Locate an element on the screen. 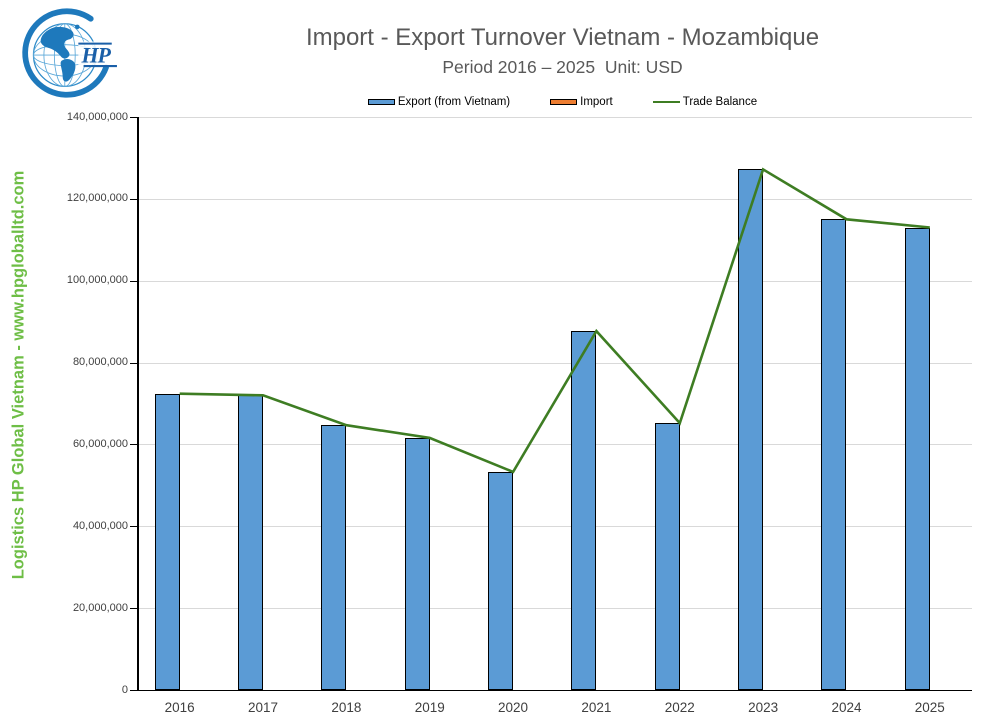 The height and width of the screenshot is (727, 999). y-axis-tick-label: 40,000,000 is located at coordinates (100, 525).